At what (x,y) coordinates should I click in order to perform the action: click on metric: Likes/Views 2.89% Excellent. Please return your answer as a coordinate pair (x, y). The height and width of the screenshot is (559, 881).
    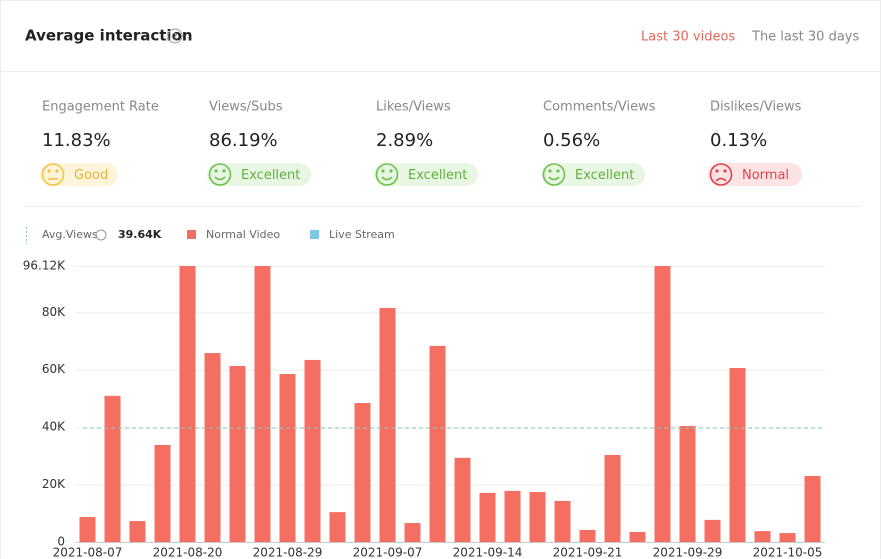
    Looking at the image, I should click on (426, 143).